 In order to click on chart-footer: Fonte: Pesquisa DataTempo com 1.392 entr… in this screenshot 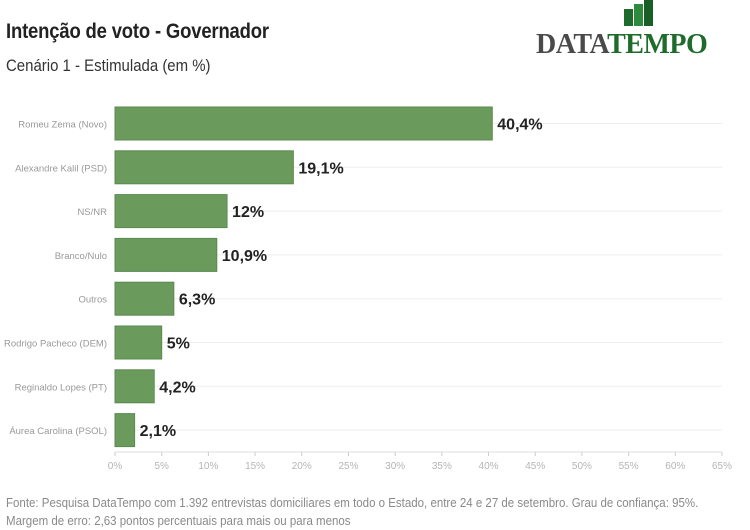, I will do `click(352, 512)`.